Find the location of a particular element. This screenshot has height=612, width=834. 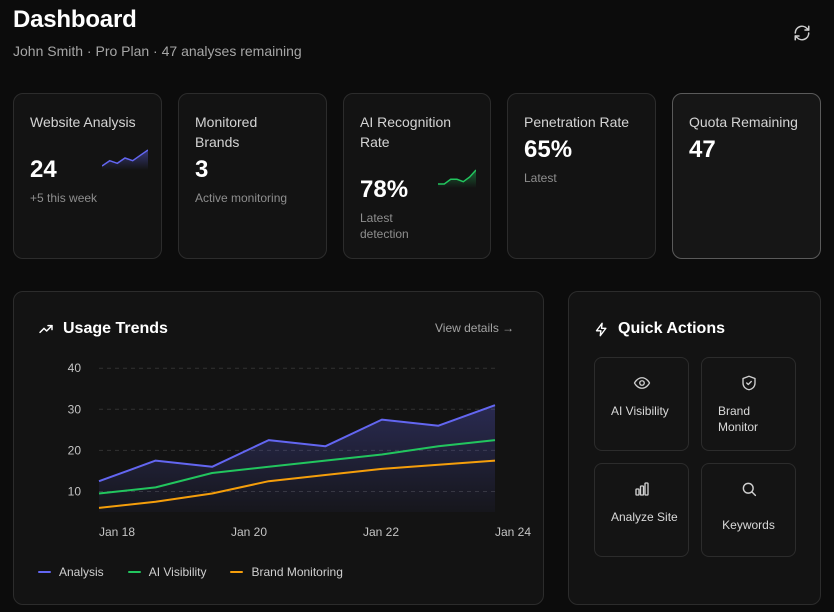

quick-actions-title: Quick Actions is located at coordinates (671, 328).